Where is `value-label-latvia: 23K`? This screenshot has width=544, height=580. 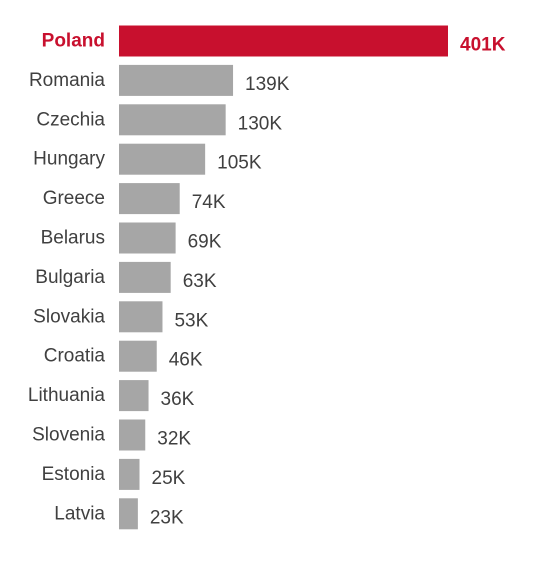 value-label-latvia: 23K is located at coordinates (167, 517).